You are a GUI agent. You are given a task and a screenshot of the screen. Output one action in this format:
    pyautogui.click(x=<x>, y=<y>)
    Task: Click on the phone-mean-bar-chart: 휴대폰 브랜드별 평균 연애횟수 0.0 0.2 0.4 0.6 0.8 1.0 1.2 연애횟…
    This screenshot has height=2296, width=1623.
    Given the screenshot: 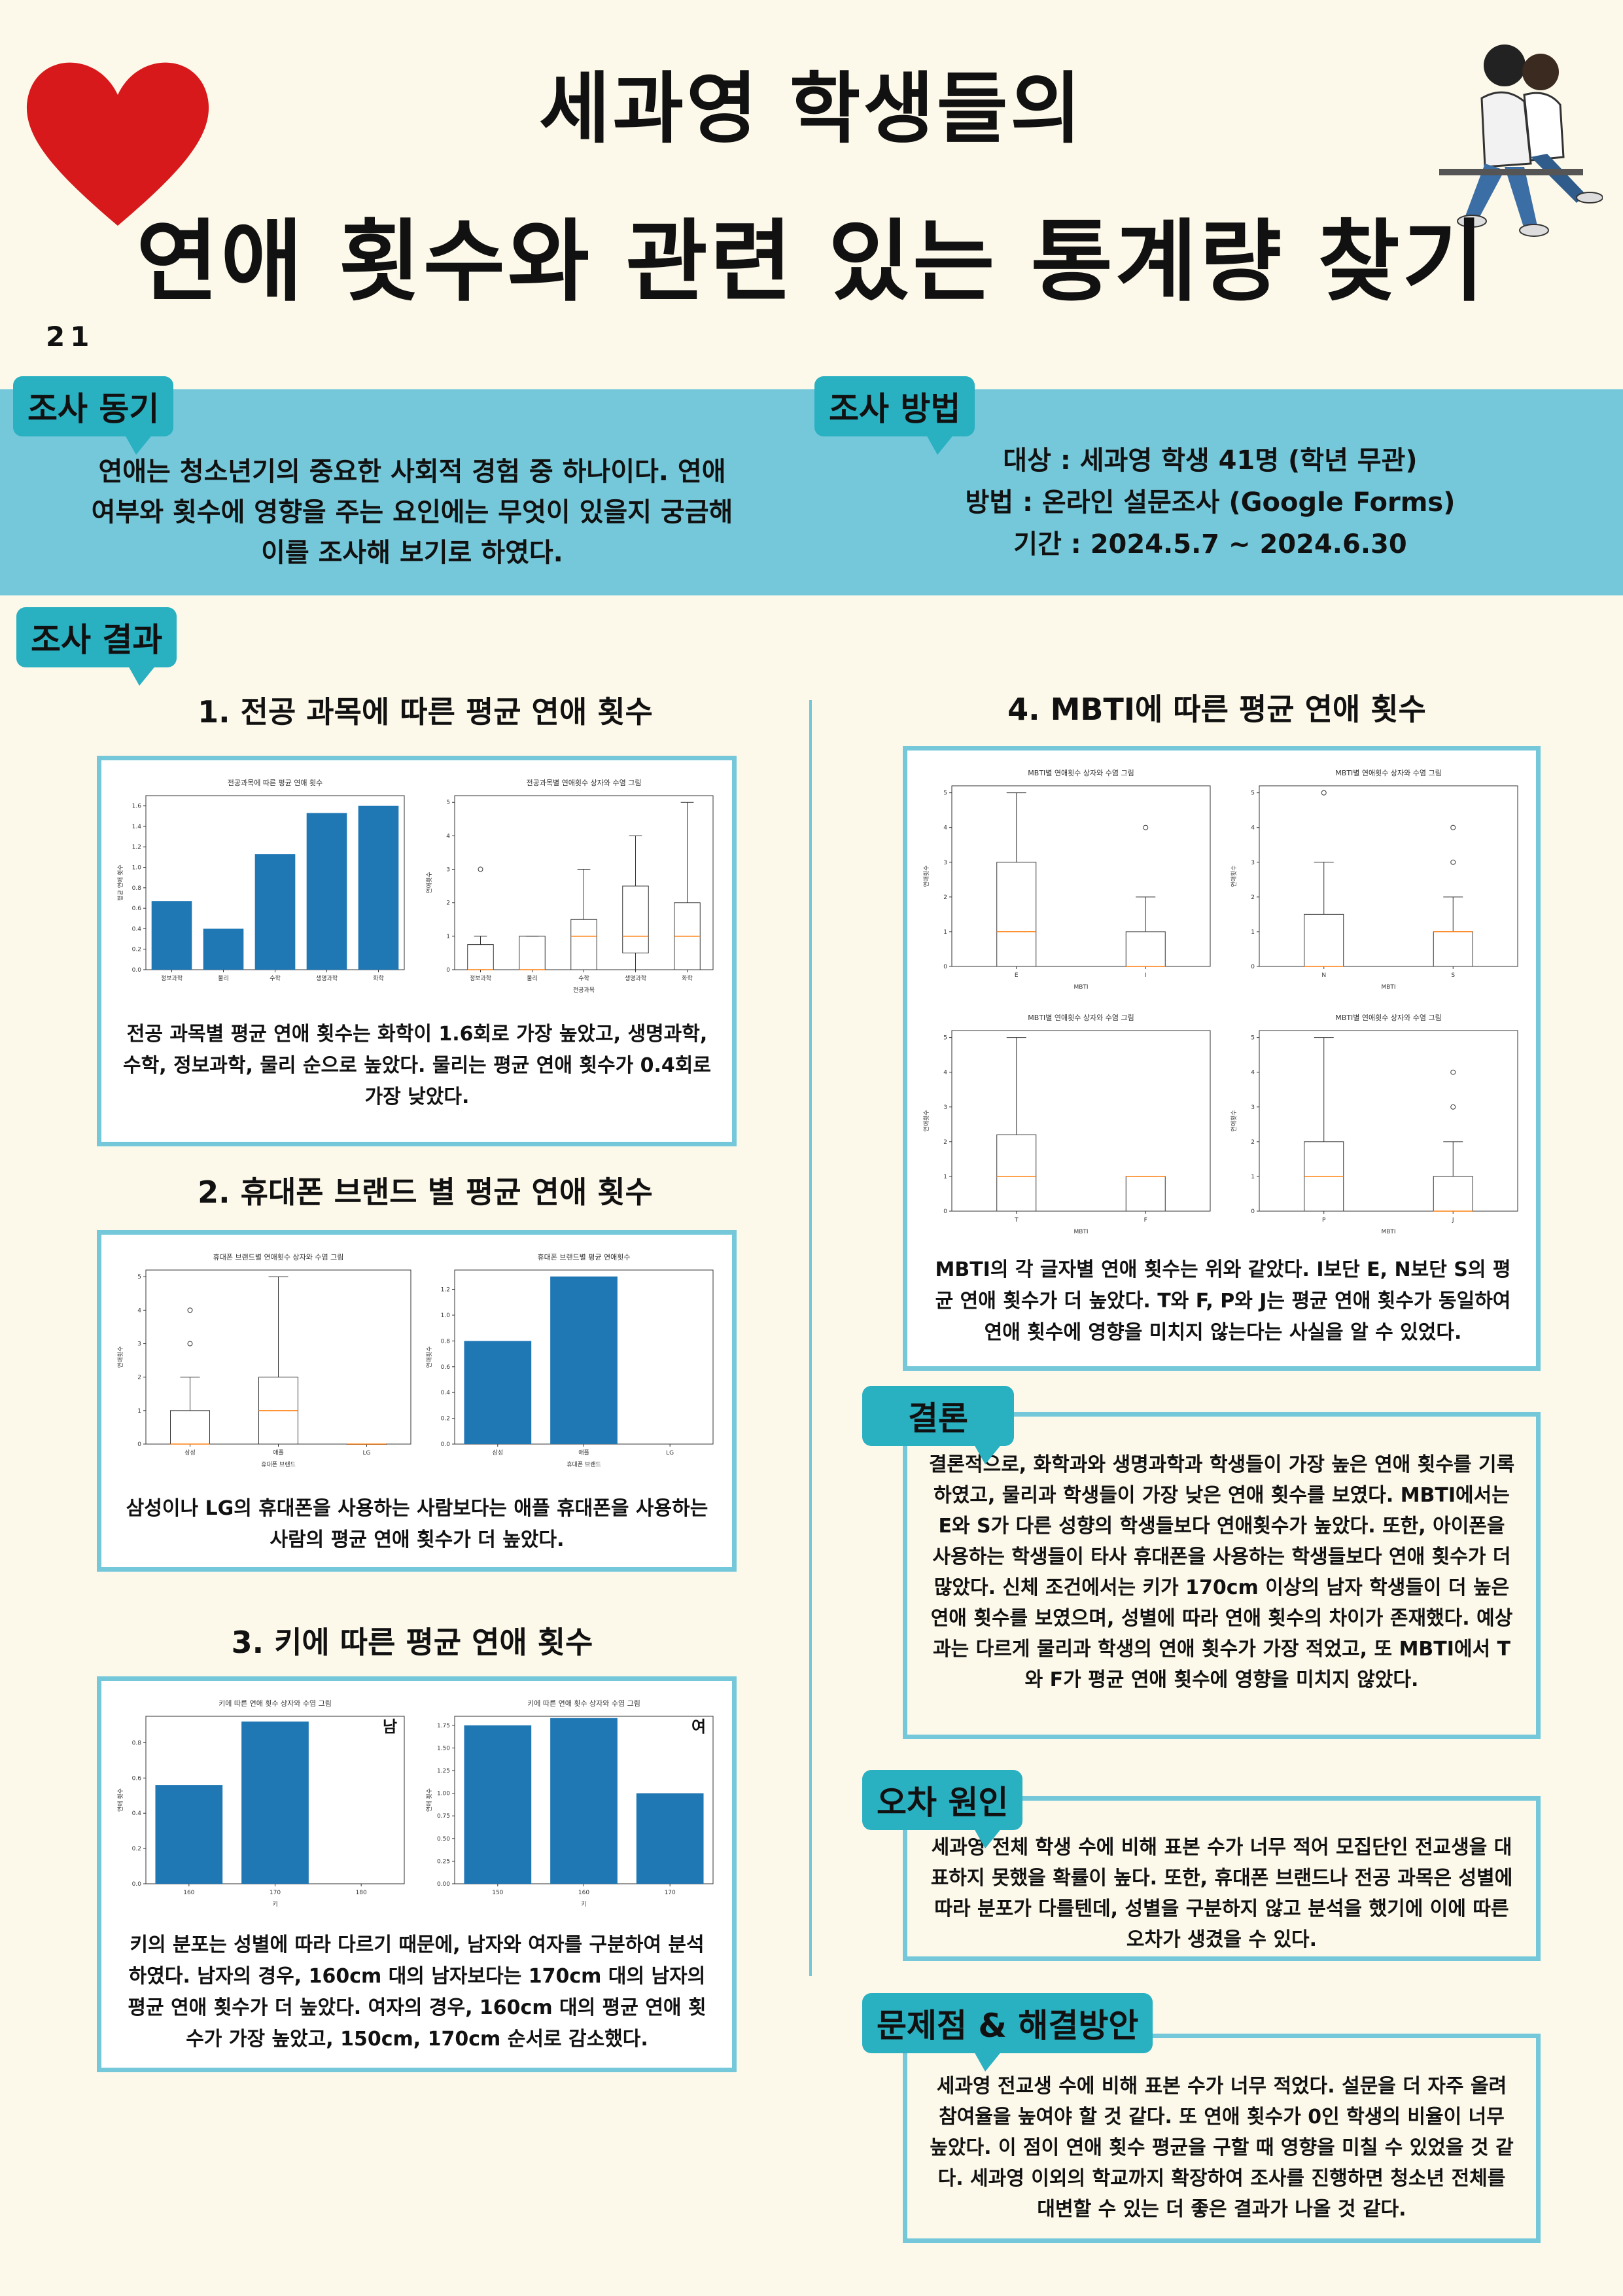 What is the action you would take?
    pyautogui.click(x=573, y=1360)
    